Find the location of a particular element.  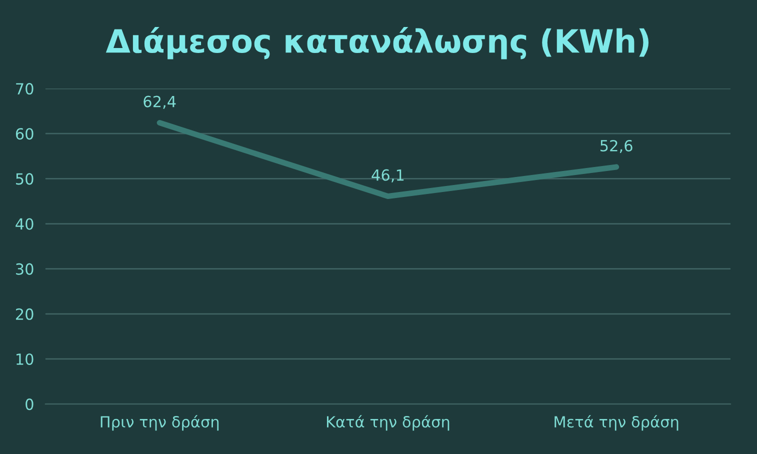

data-label: 46,1 is located at coordinates (388, 175).